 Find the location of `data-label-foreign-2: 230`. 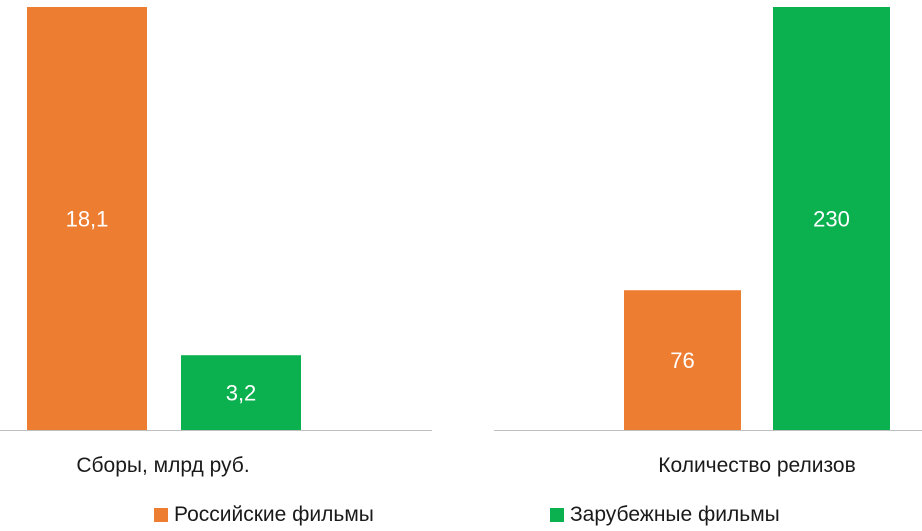

data-label-foreign-2: 230 is located at coordinates (831, 219).